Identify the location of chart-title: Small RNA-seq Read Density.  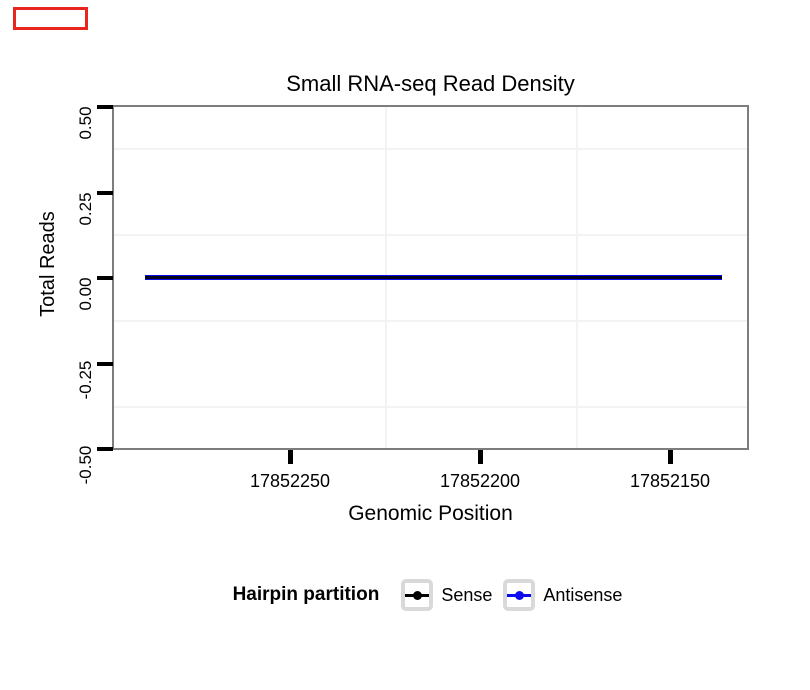
(430, 83).